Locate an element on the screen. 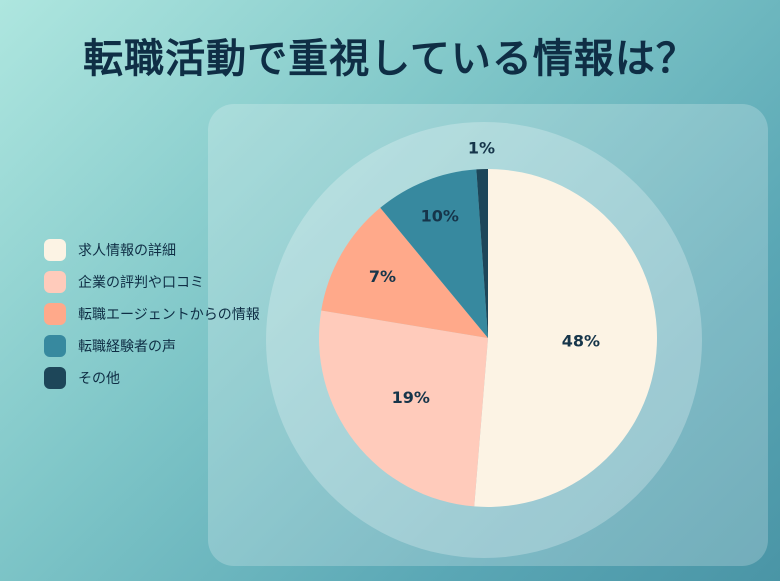  legend-label: 企業の評判や口コミ is located at coordinates (141, 283).